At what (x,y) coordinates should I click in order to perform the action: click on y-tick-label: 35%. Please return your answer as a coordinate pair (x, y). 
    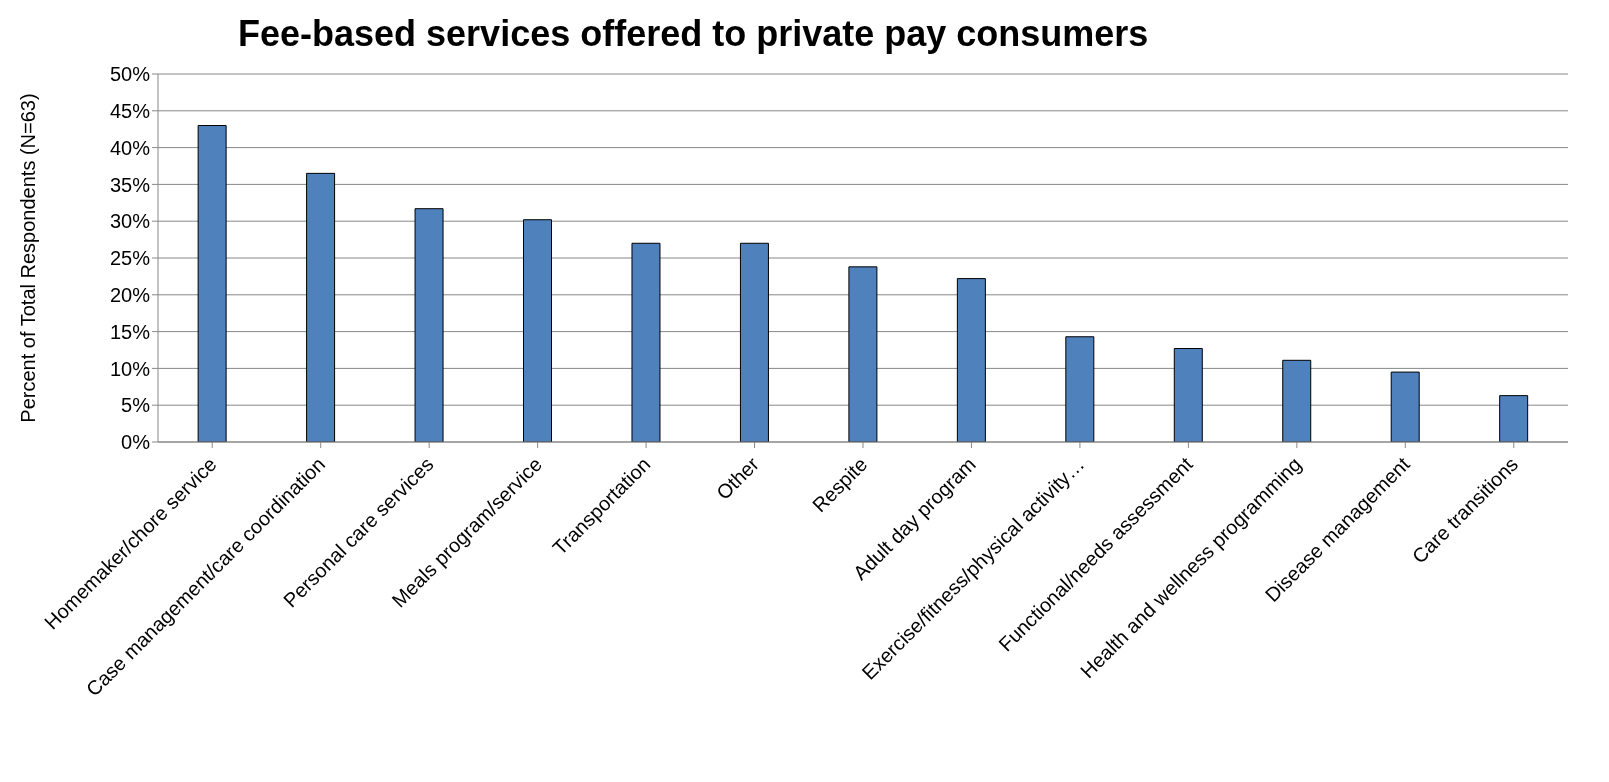
    Looking at the image, I should click on (130, 184).